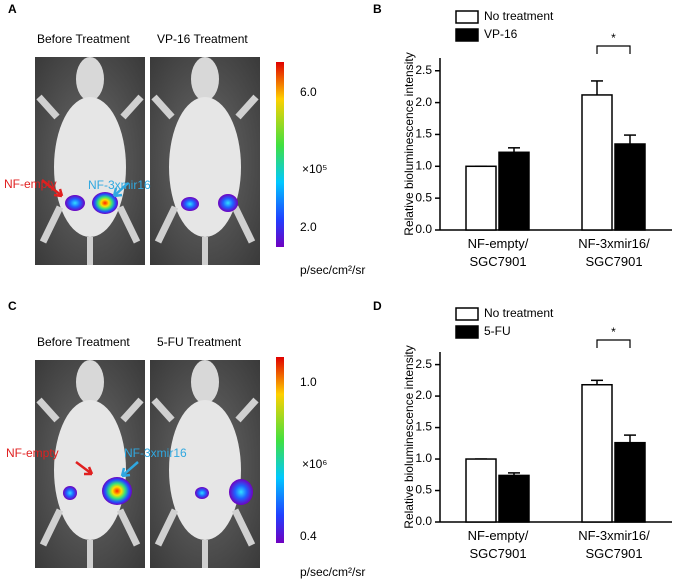 The height and width of the screenshot is (583, 682). What do you see at coordinates (308, 536) in the screenshot?
I see `scale-label: 0.4` at bounding box center [308, 536].